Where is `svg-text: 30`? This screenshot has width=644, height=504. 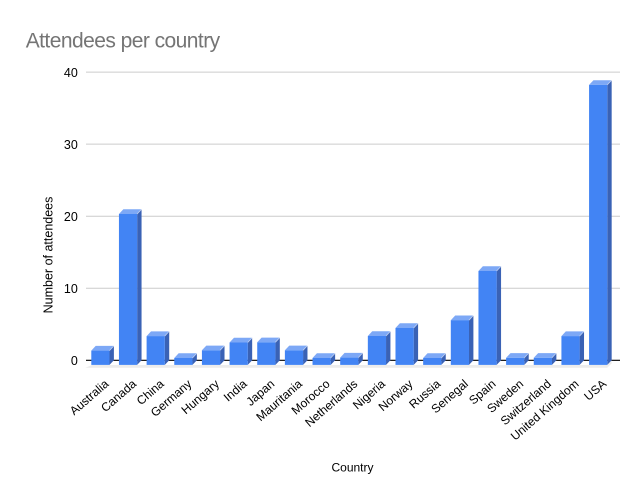
svg-text: 30 is located at coordinates (71, 145).